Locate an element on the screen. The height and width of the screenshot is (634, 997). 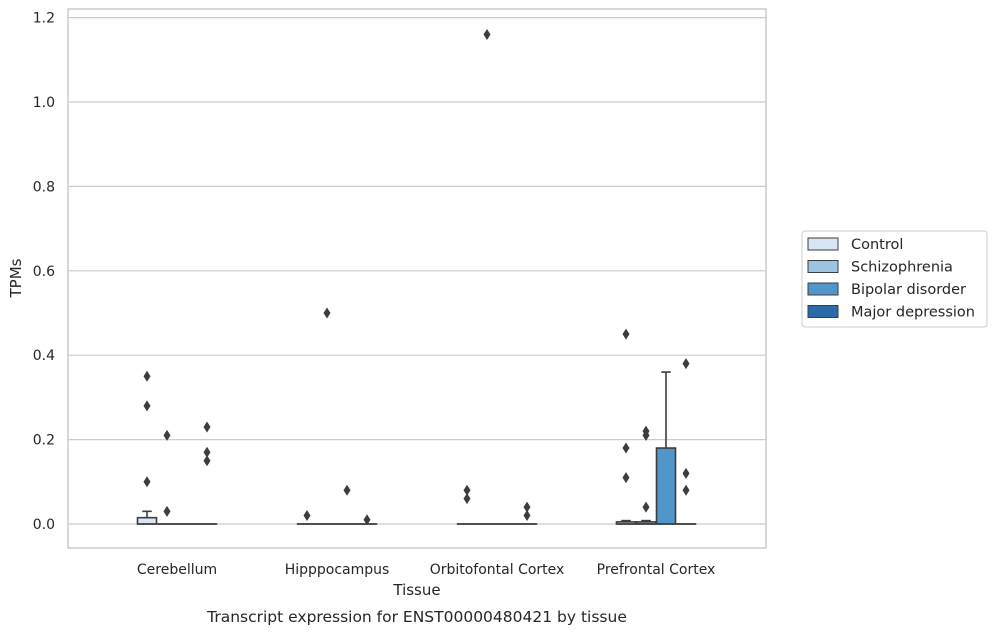
x-tick-label: Cerebellum is located at coordinates (177, 570).